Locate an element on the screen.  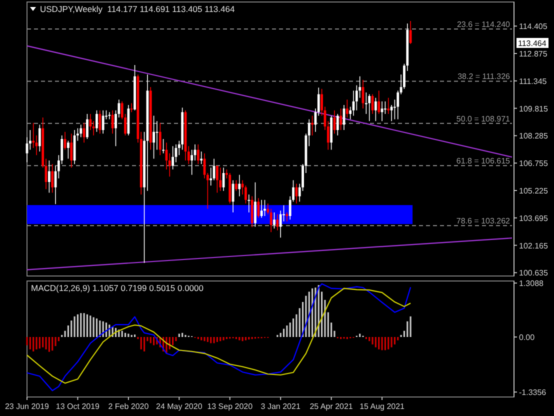
ref-line-label: 38.2 = 111.326 is located at coordinates (484, 77).